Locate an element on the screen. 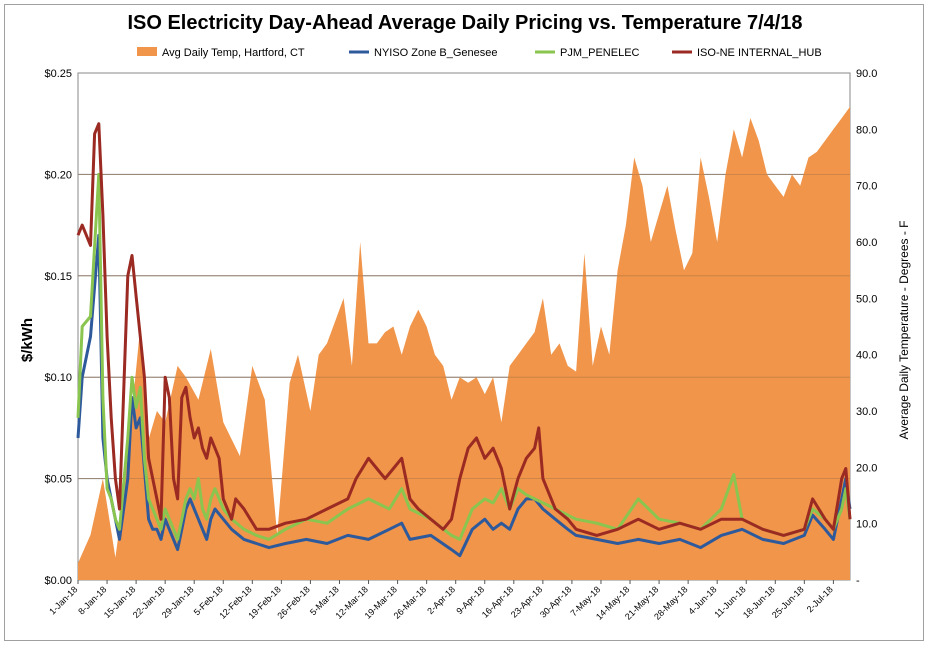 This screenshot has width=930, height=647. y-tick-label: $0.00 is located at coordinates (58, 581).